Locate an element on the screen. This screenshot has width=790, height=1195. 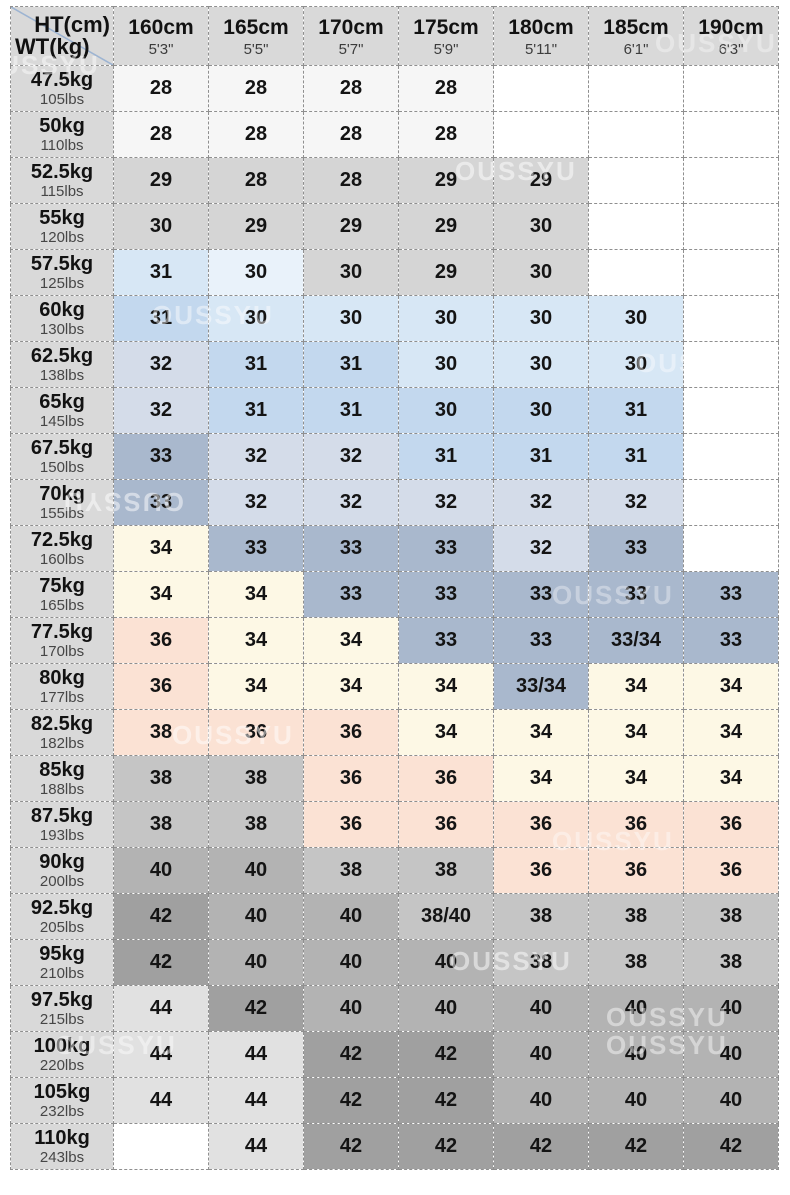
height-cm-label: 185cm is located at coordinates (636, 27).